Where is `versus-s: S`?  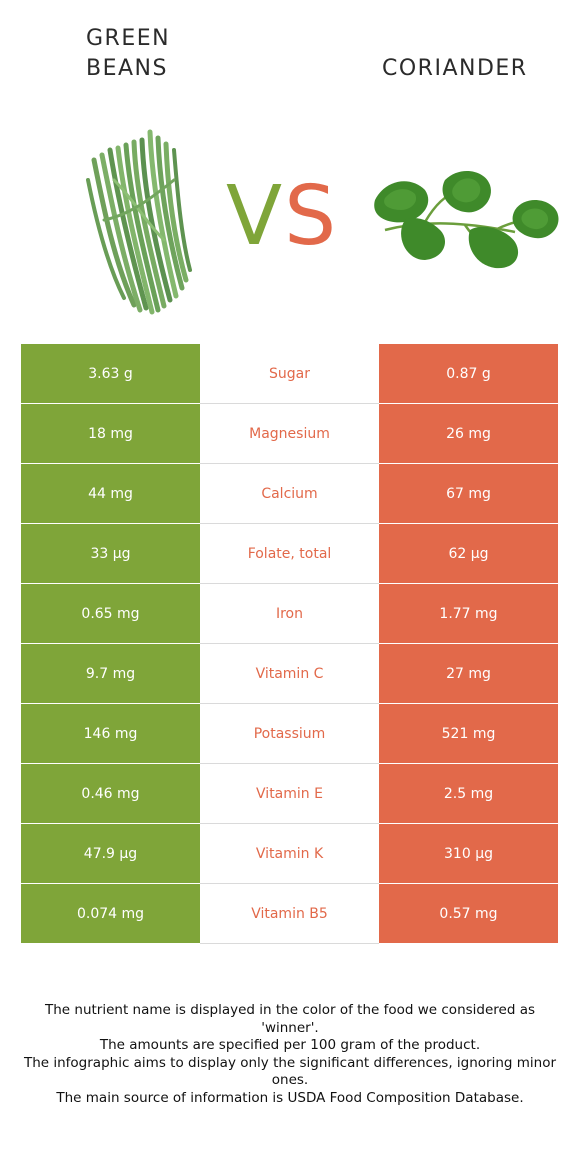
versus-s: S is located at coordinates (311, 216).